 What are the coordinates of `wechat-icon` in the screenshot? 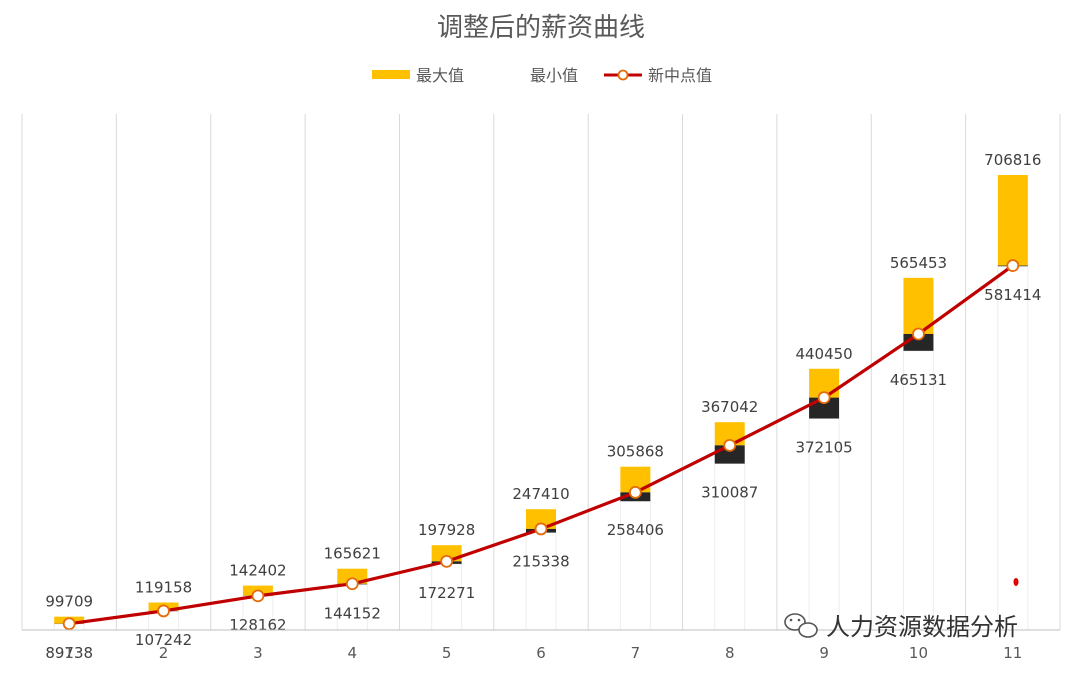 It's located at (801, 625).